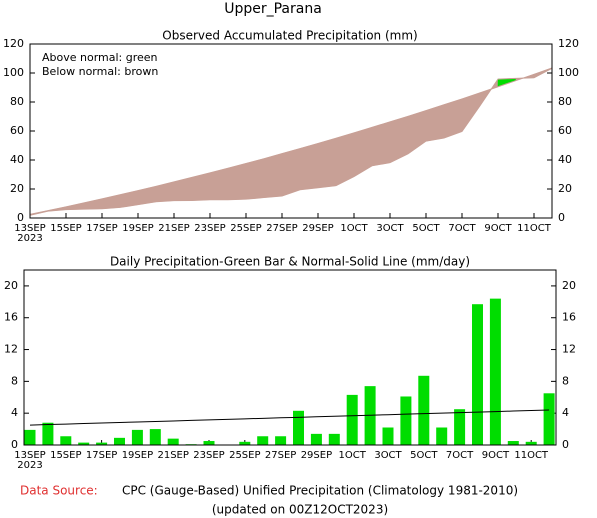  I want to click on y2-tick-label: 16, so click(569, 317).